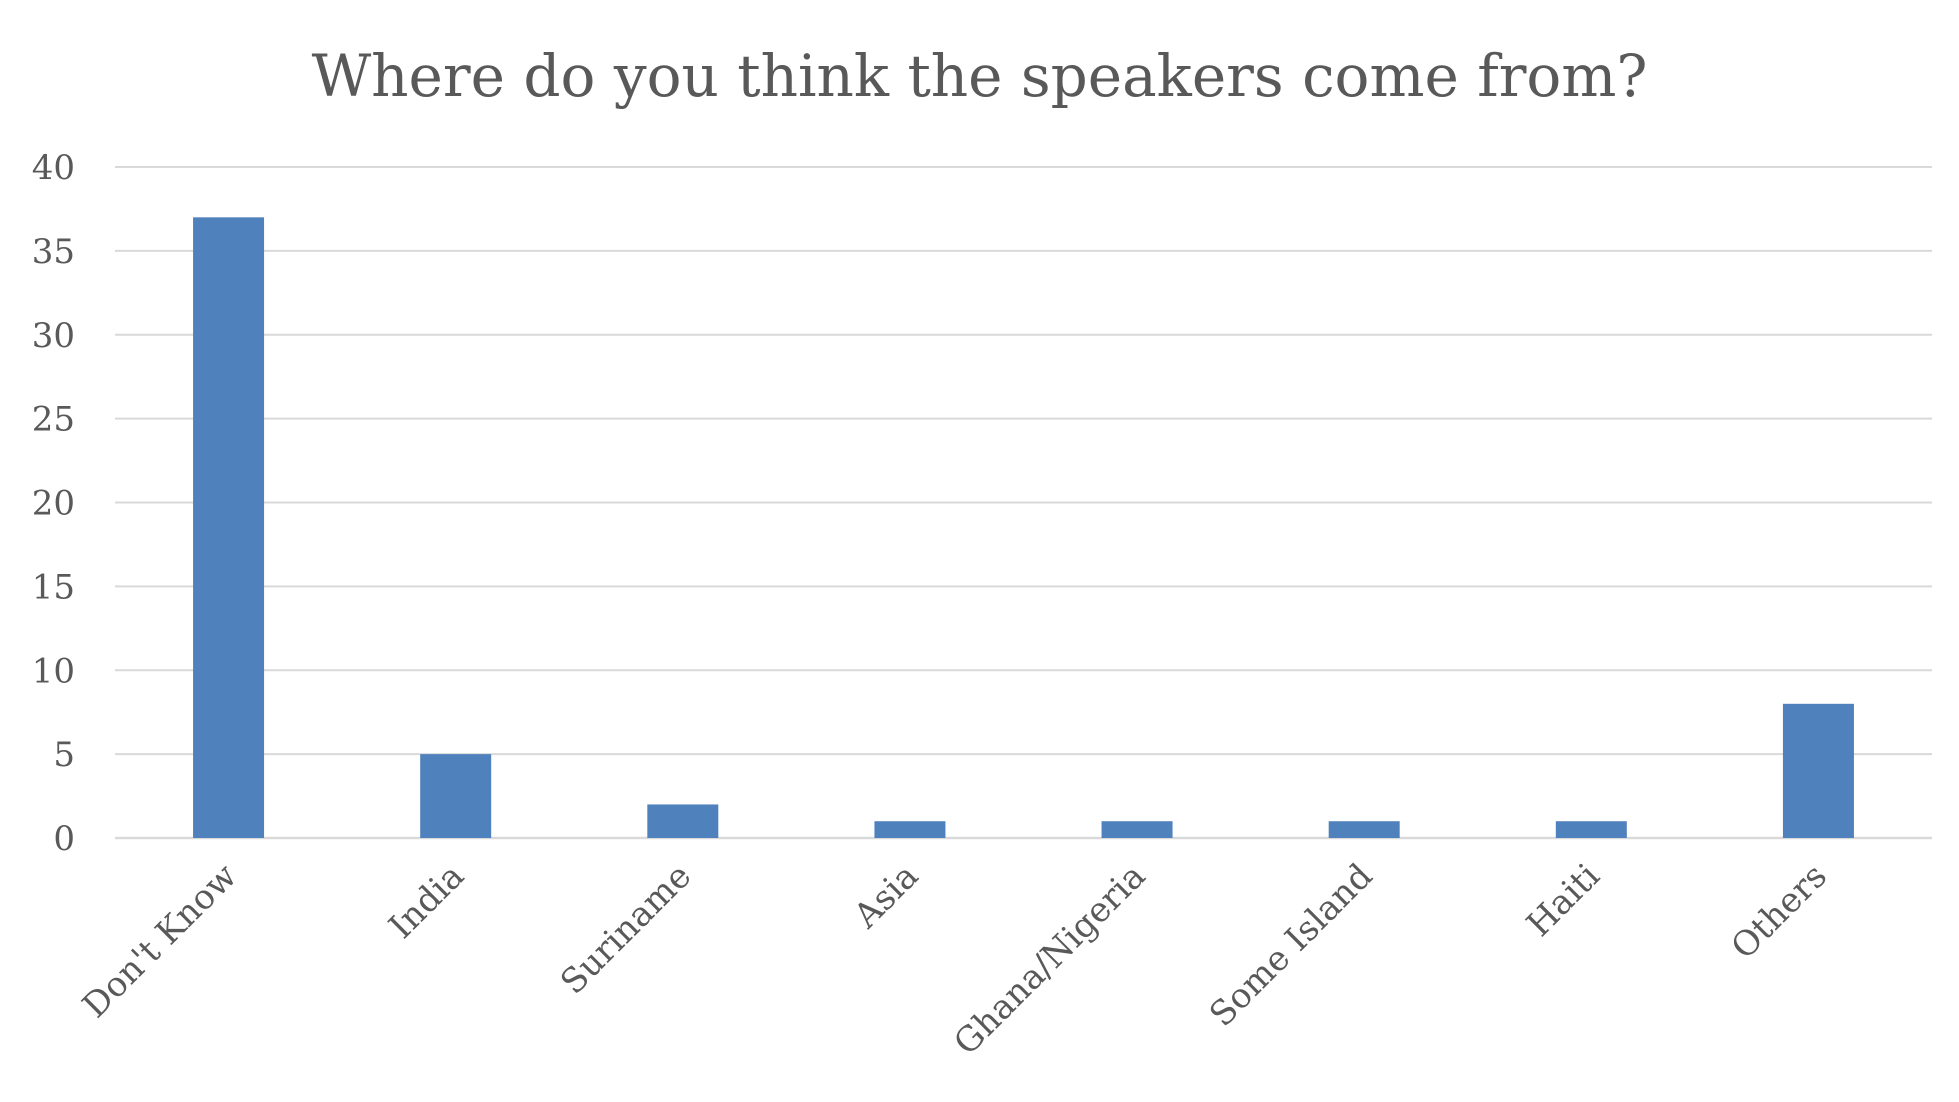  I want to click on y-tick-label: 15, so click(53, 587).